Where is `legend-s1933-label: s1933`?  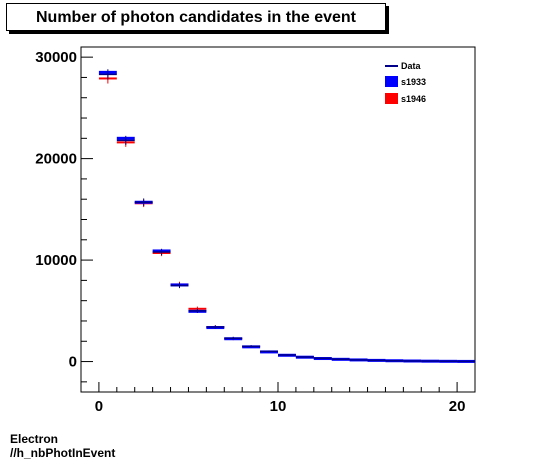
legend-s1933-label: s1933 is located at coordinates (413, 82).